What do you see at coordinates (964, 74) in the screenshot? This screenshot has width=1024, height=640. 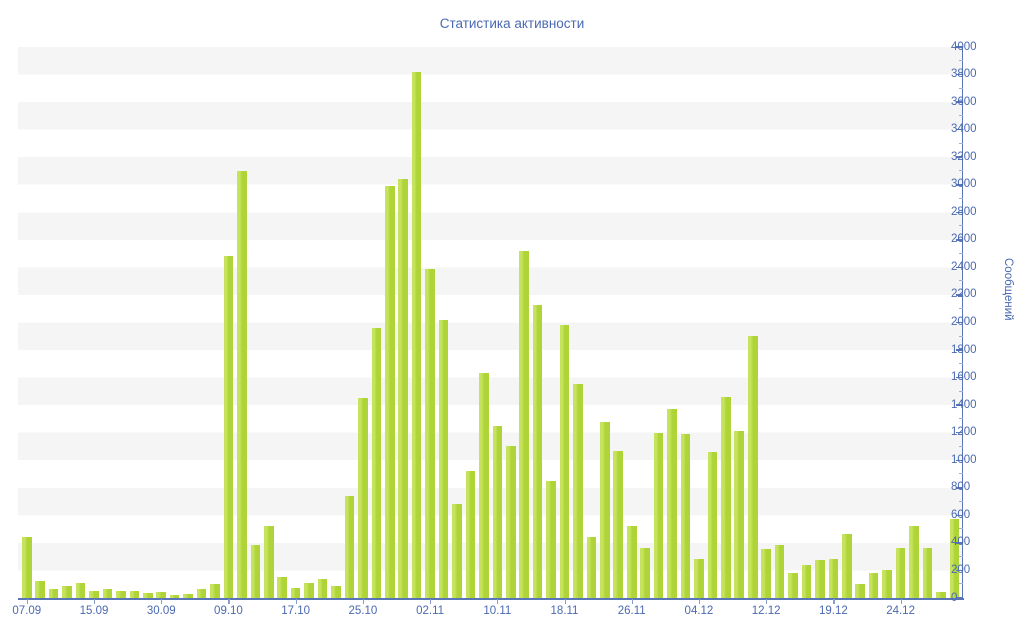 I see `y-tick-label: 3800` at bounding box center [964, 74].